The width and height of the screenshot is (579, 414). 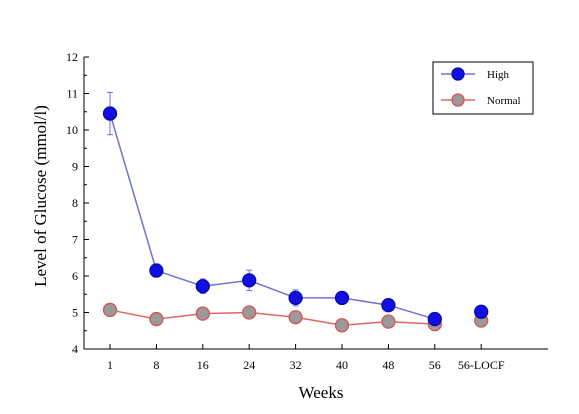 What do you see at coordinates (249, 365) in the screenshot?
I see `x-tick-label: 24` at bounding box center [249, 365].